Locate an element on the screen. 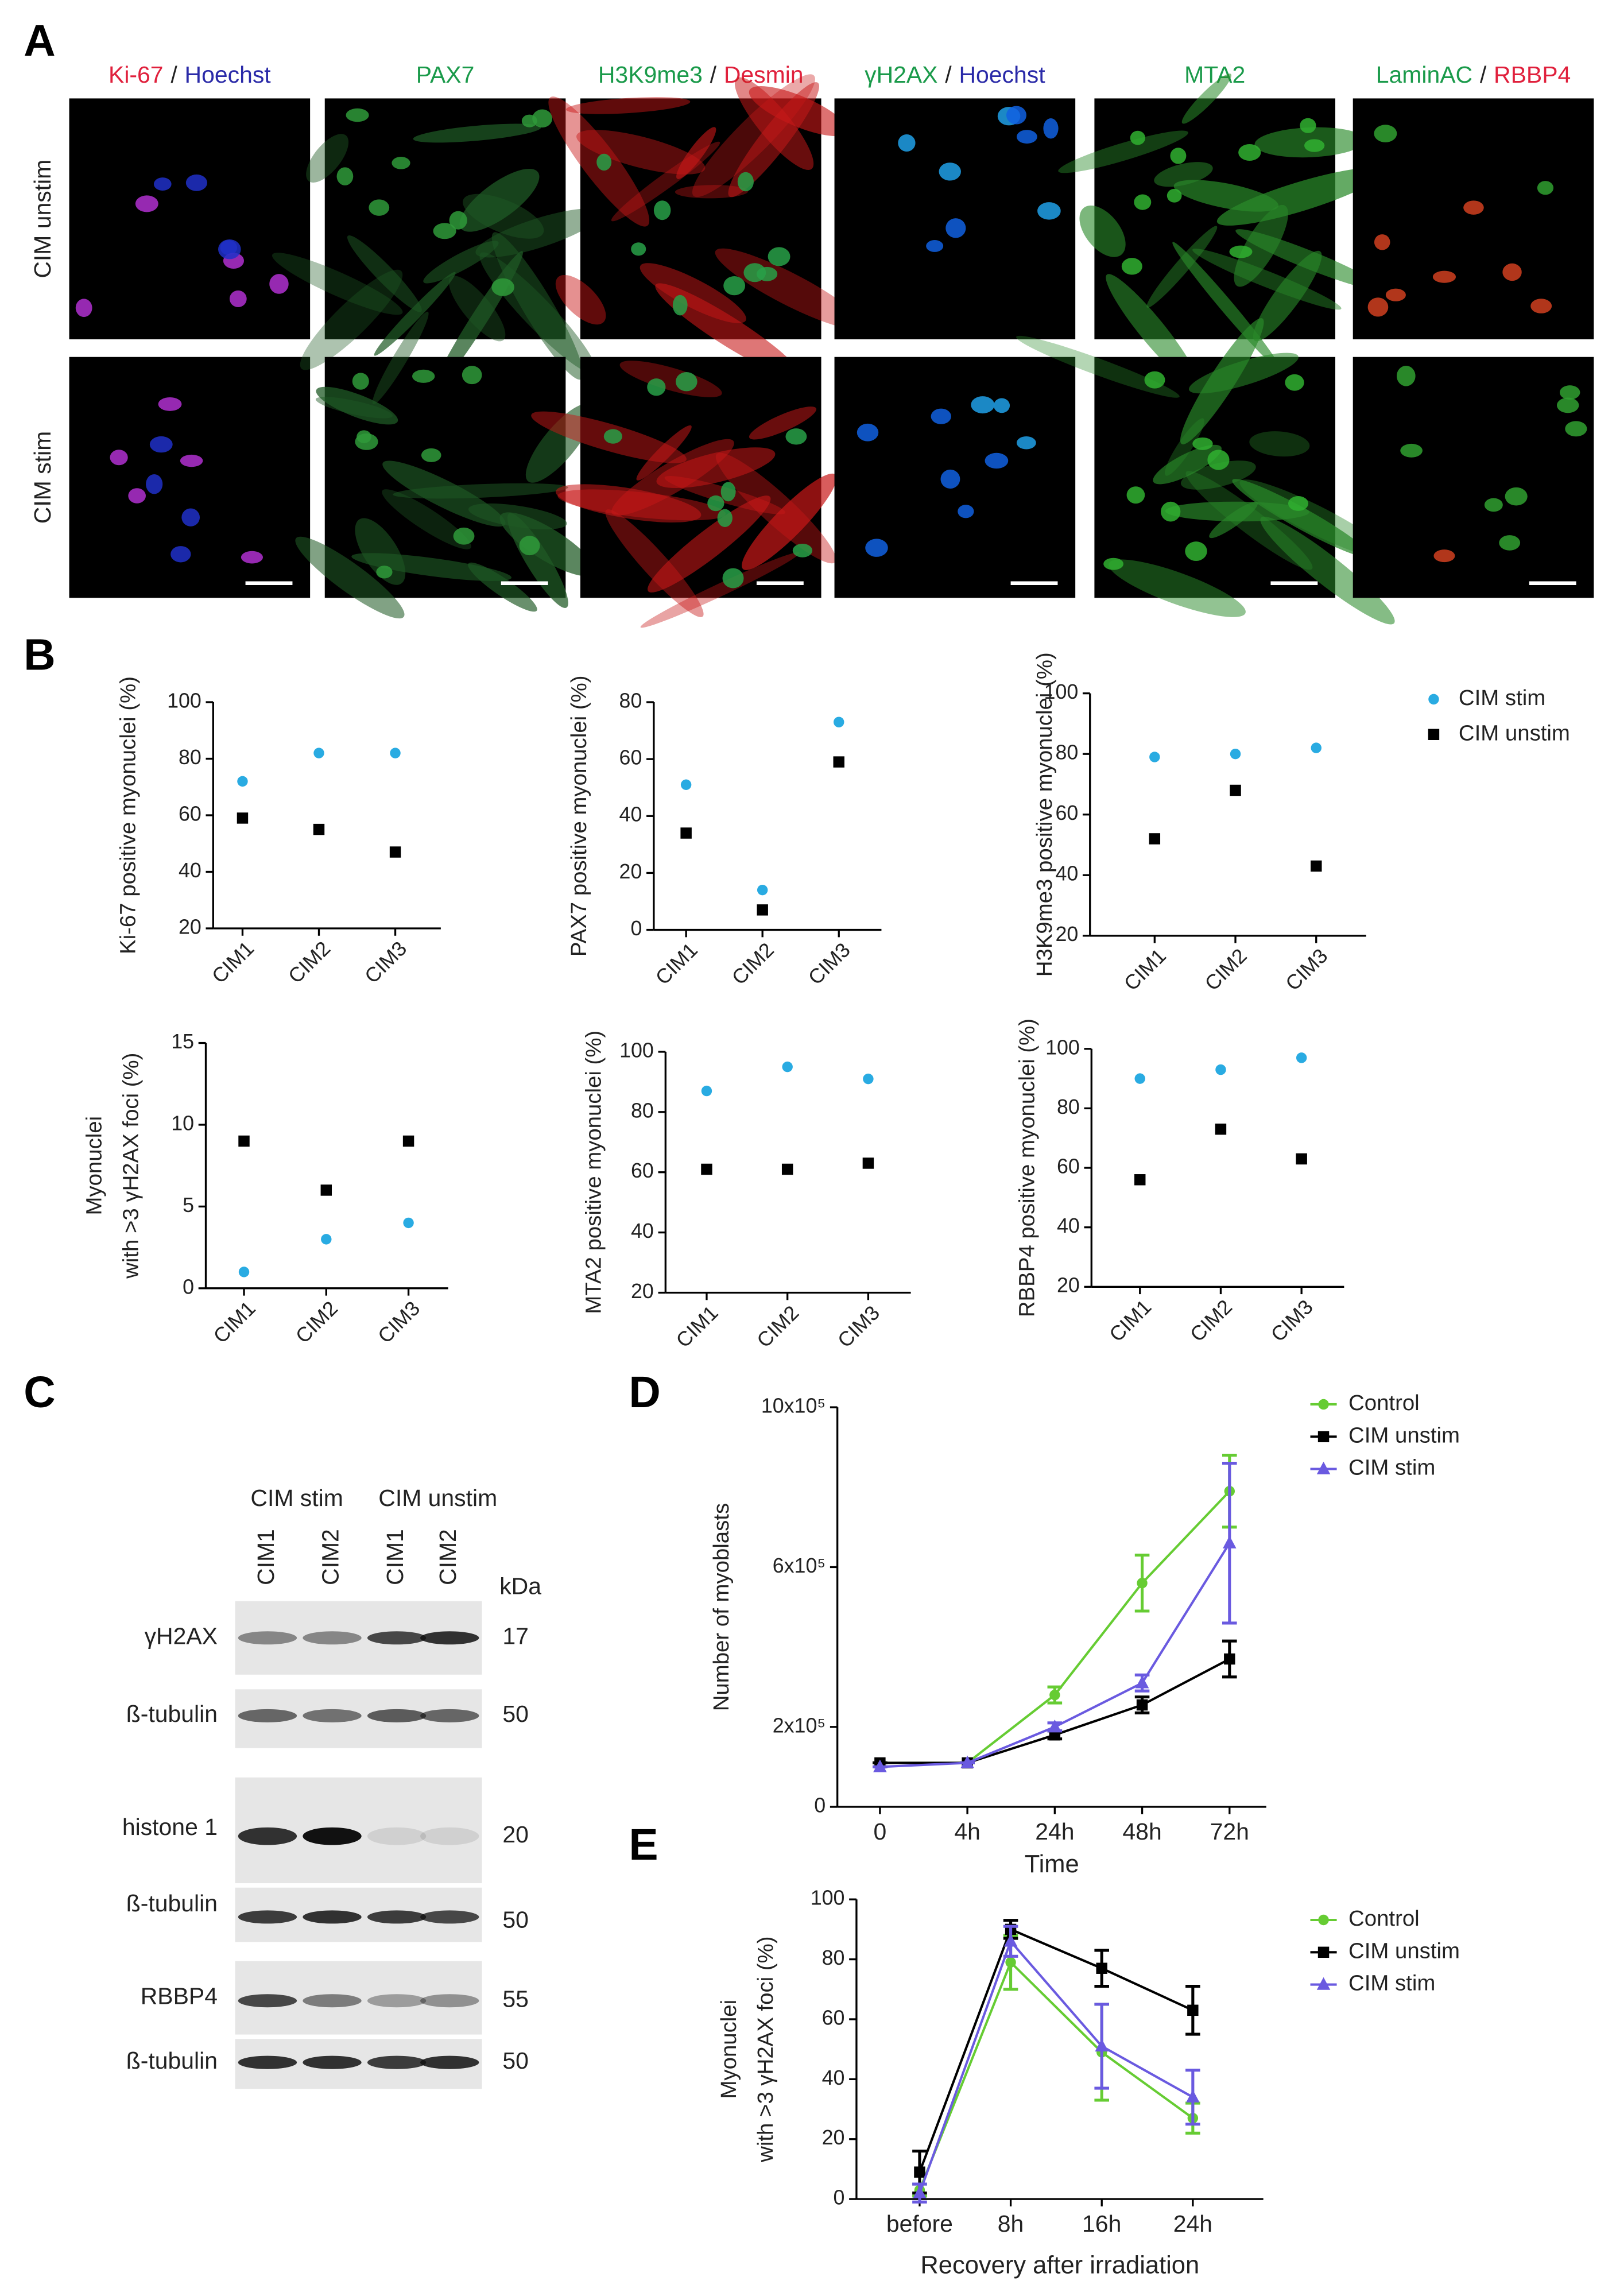  y-axis-label: PAX7 positive myonuclei (%) is located at coordinates (579, 816).